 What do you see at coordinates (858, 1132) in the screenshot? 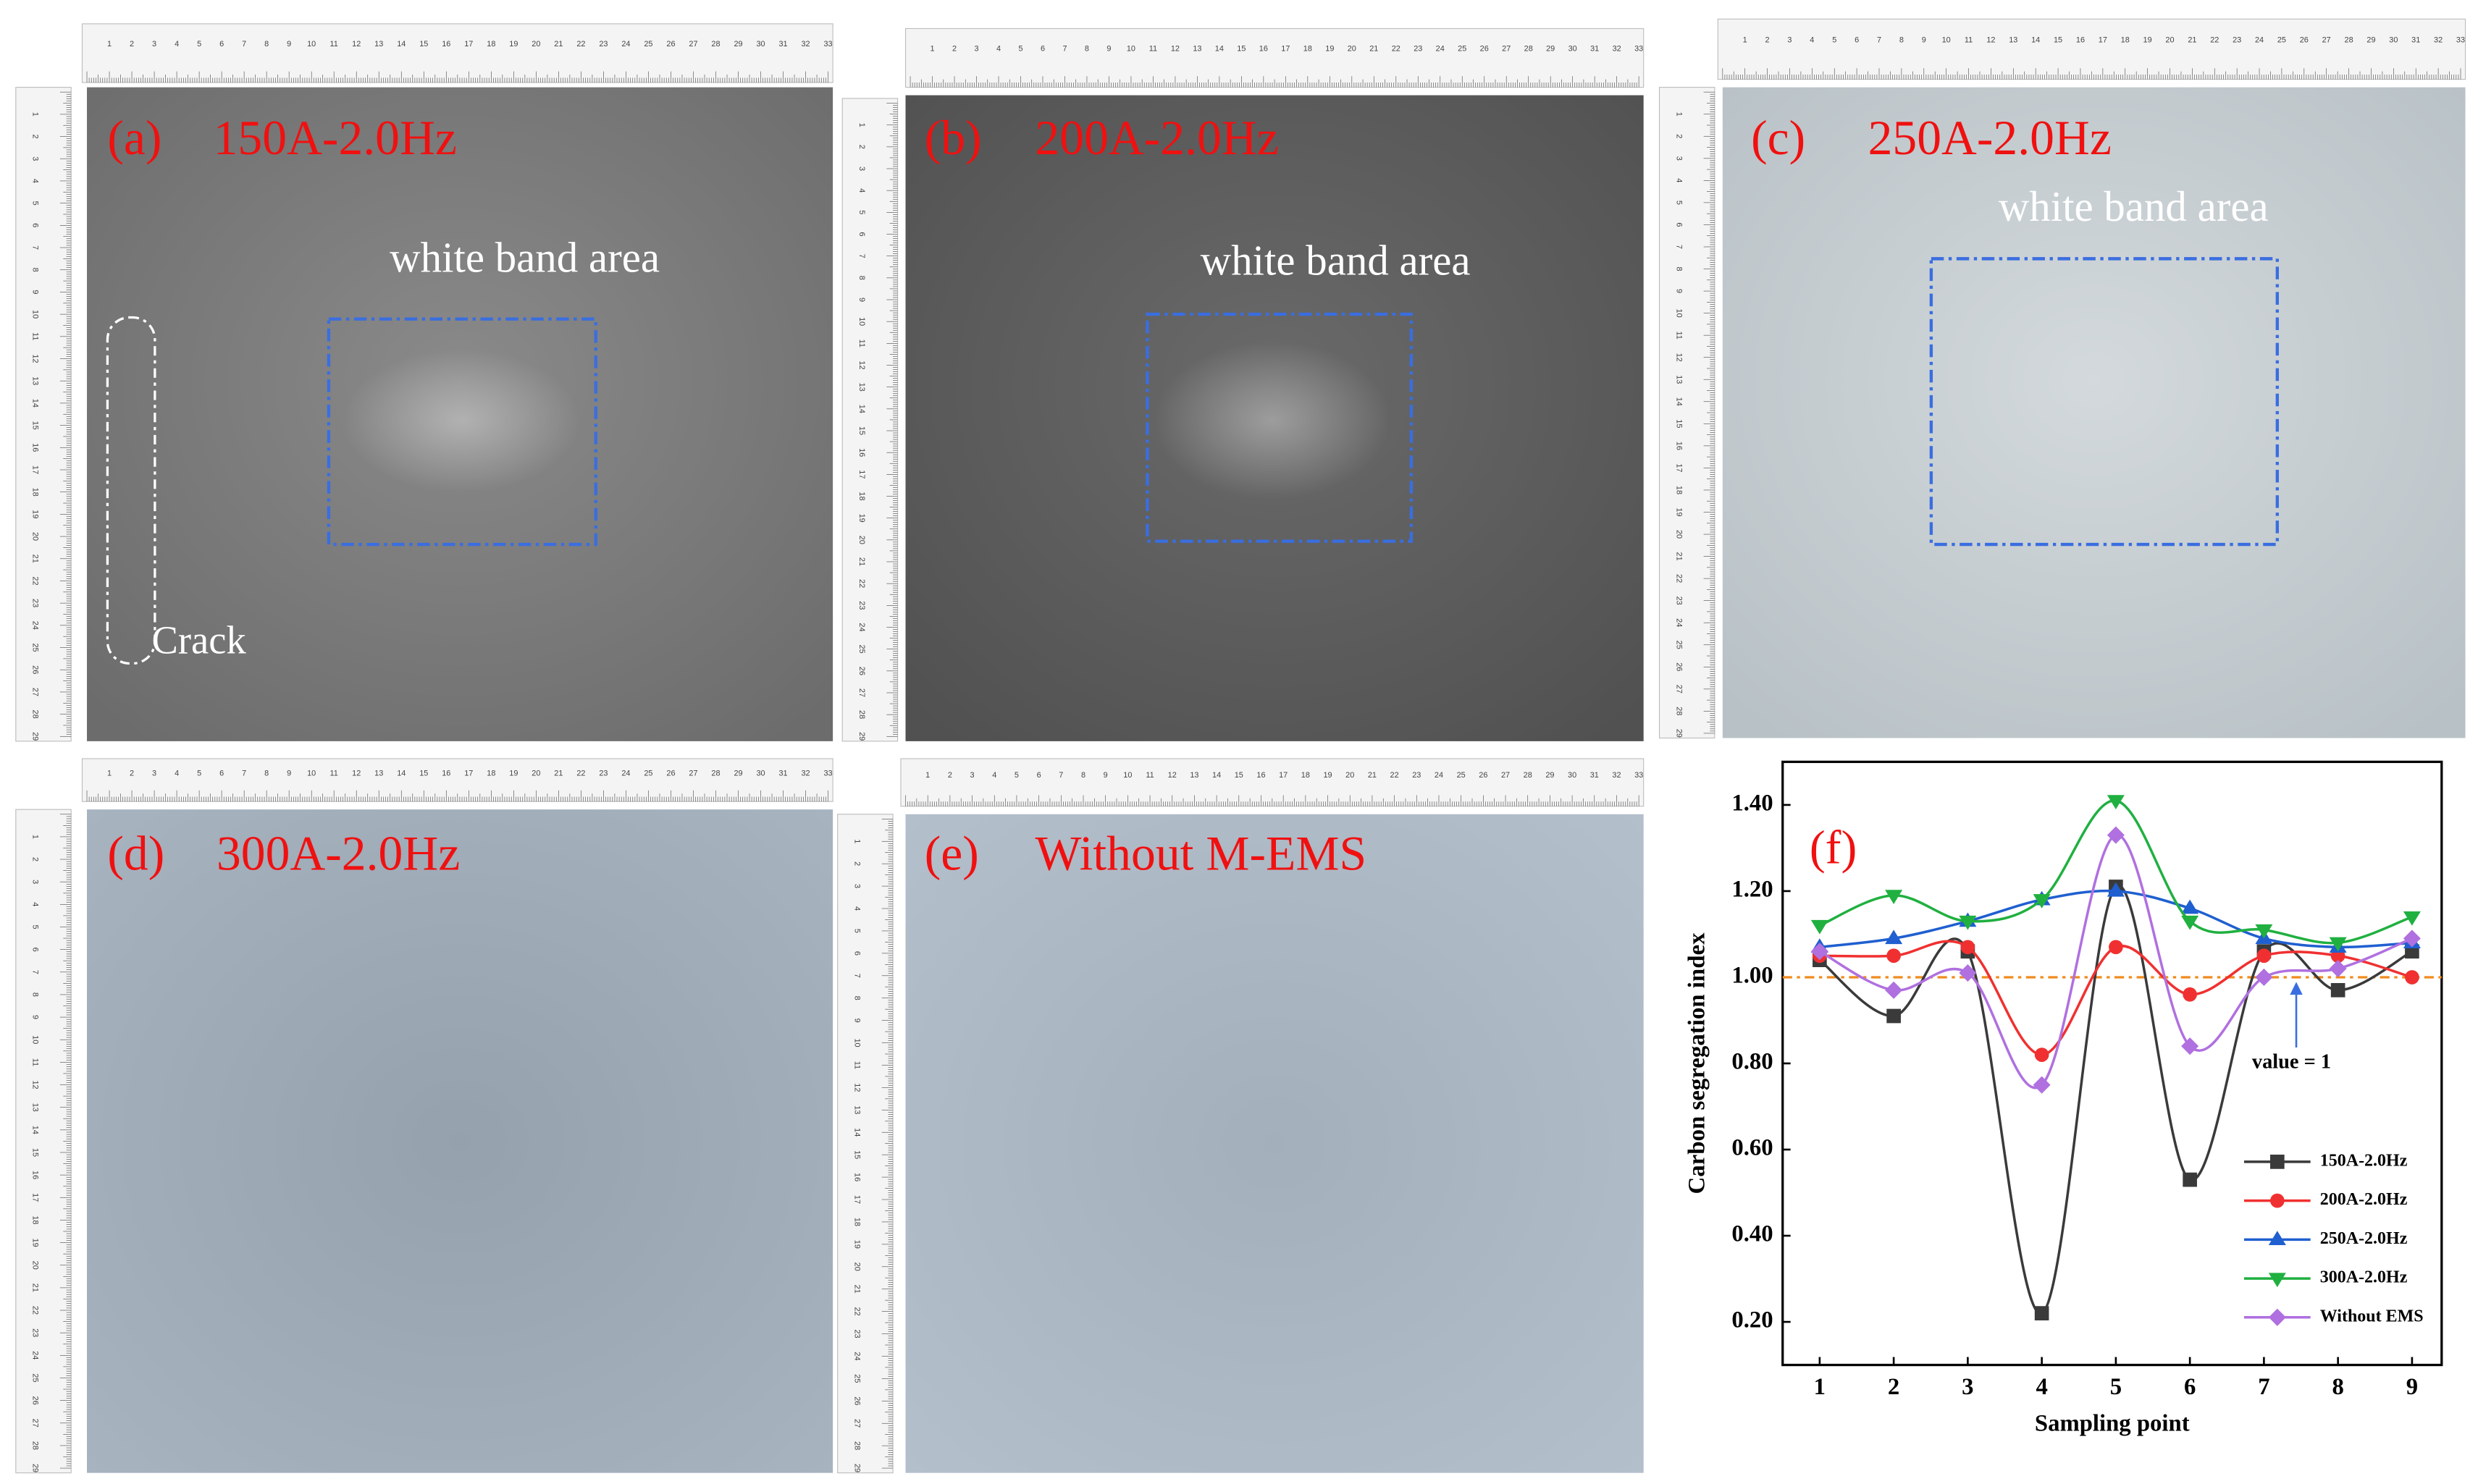
I see `ruler-number: 14` at bounding box center [858, 1132].